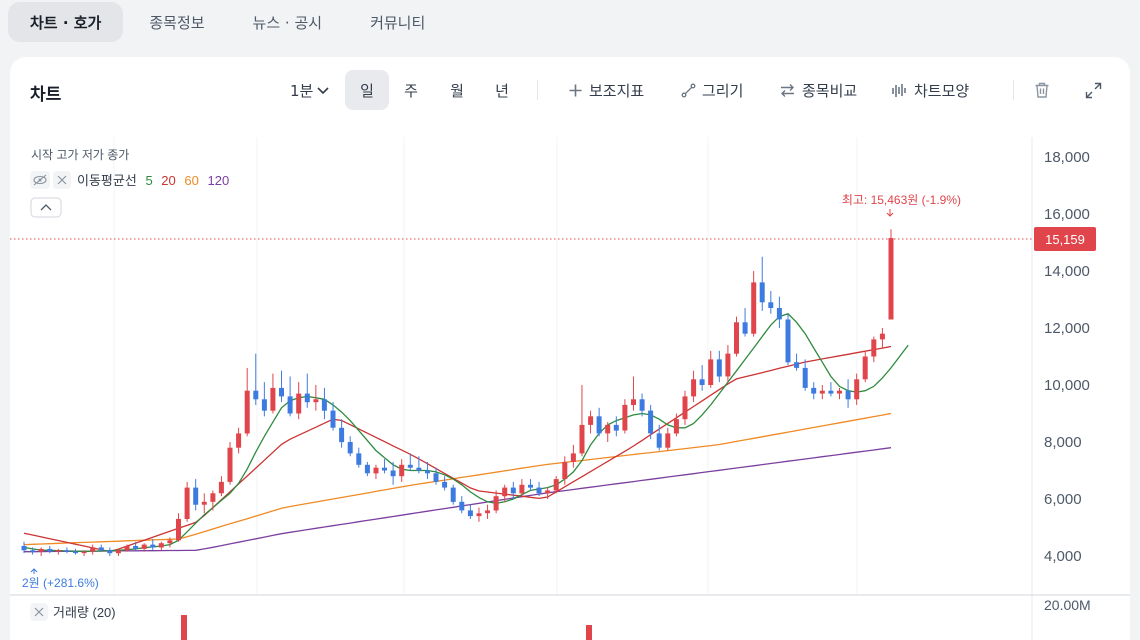 The image size is (1140, 640). What do you see at coordinates (1063, 556) in the screenshot?
I see `price-axis-tick: 4,000` at bounding box center [1063, 556].